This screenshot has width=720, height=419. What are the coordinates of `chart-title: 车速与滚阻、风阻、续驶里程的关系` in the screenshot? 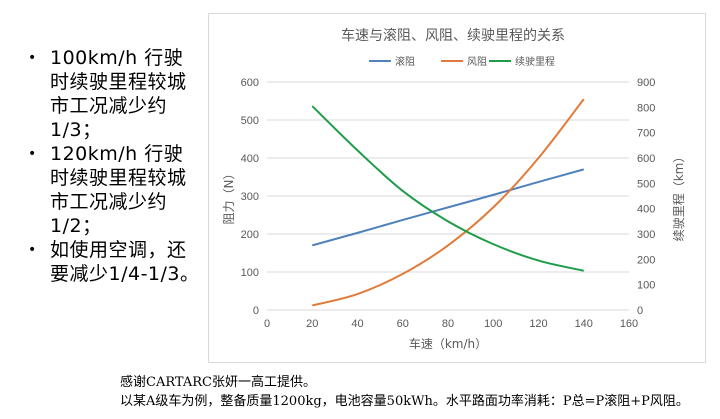 It's located at (453, 35).